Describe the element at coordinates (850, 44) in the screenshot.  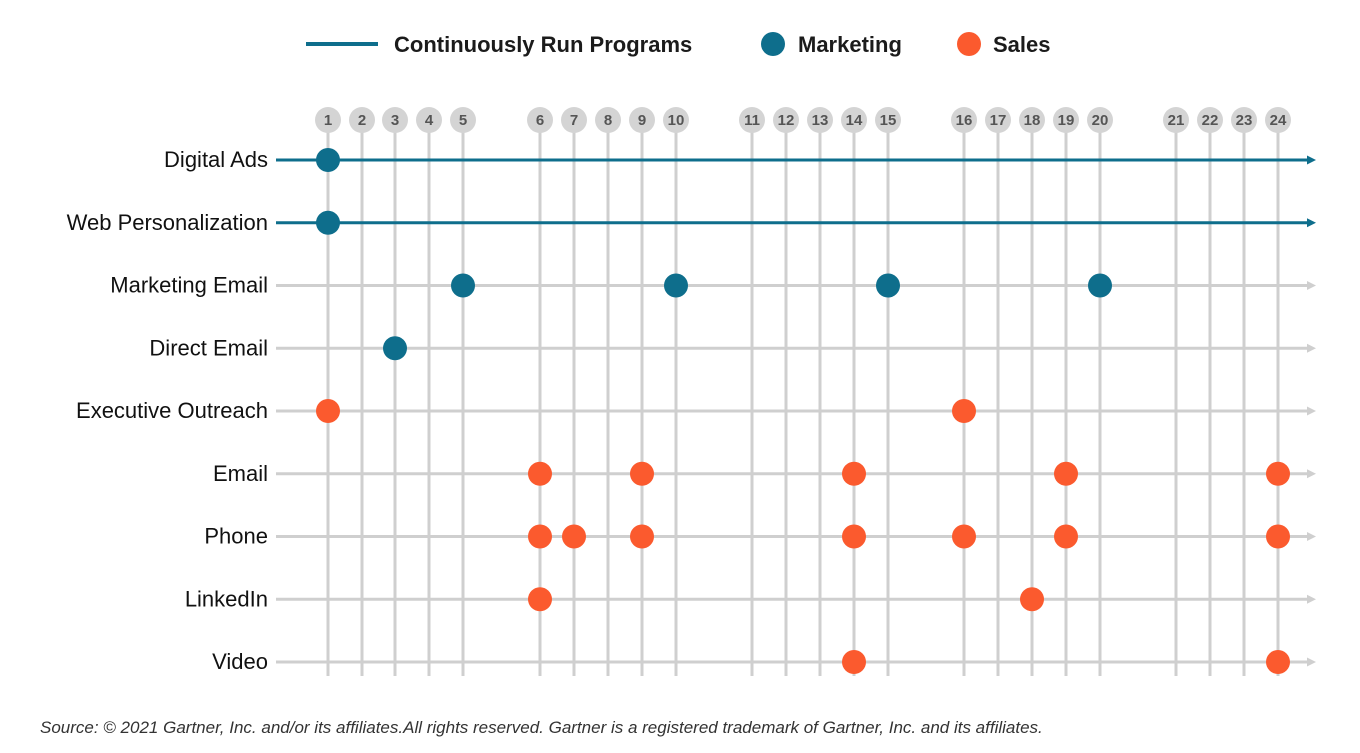
I see `legend-marketing-label: Marketing` at that location.